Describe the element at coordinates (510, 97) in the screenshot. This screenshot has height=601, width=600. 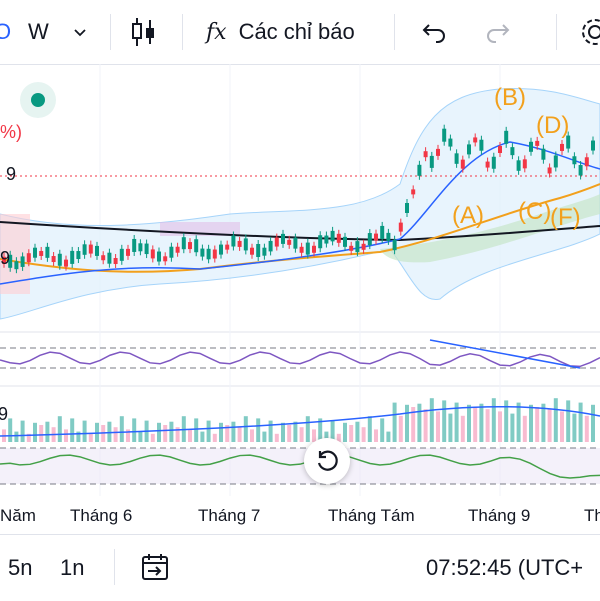
I see `wave-label-b: (B)` at that location.